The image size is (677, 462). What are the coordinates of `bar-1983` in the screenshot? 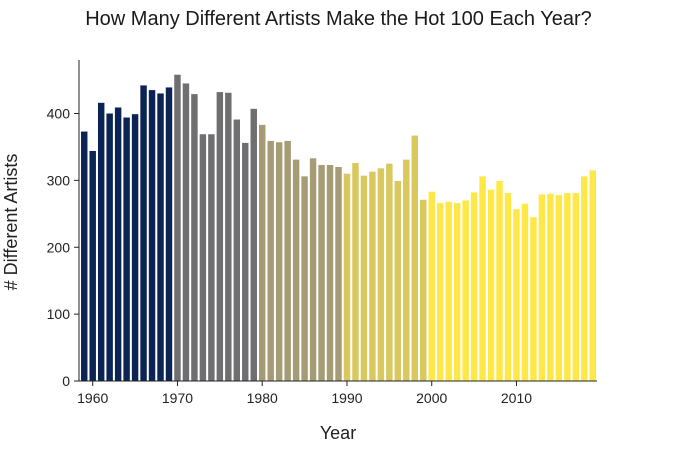 It's located at (287, 260).